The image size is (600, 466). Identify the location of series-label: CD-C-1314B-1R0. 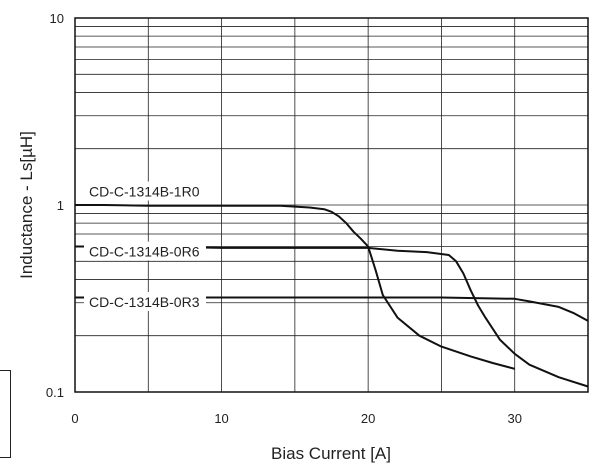
(144, 192).